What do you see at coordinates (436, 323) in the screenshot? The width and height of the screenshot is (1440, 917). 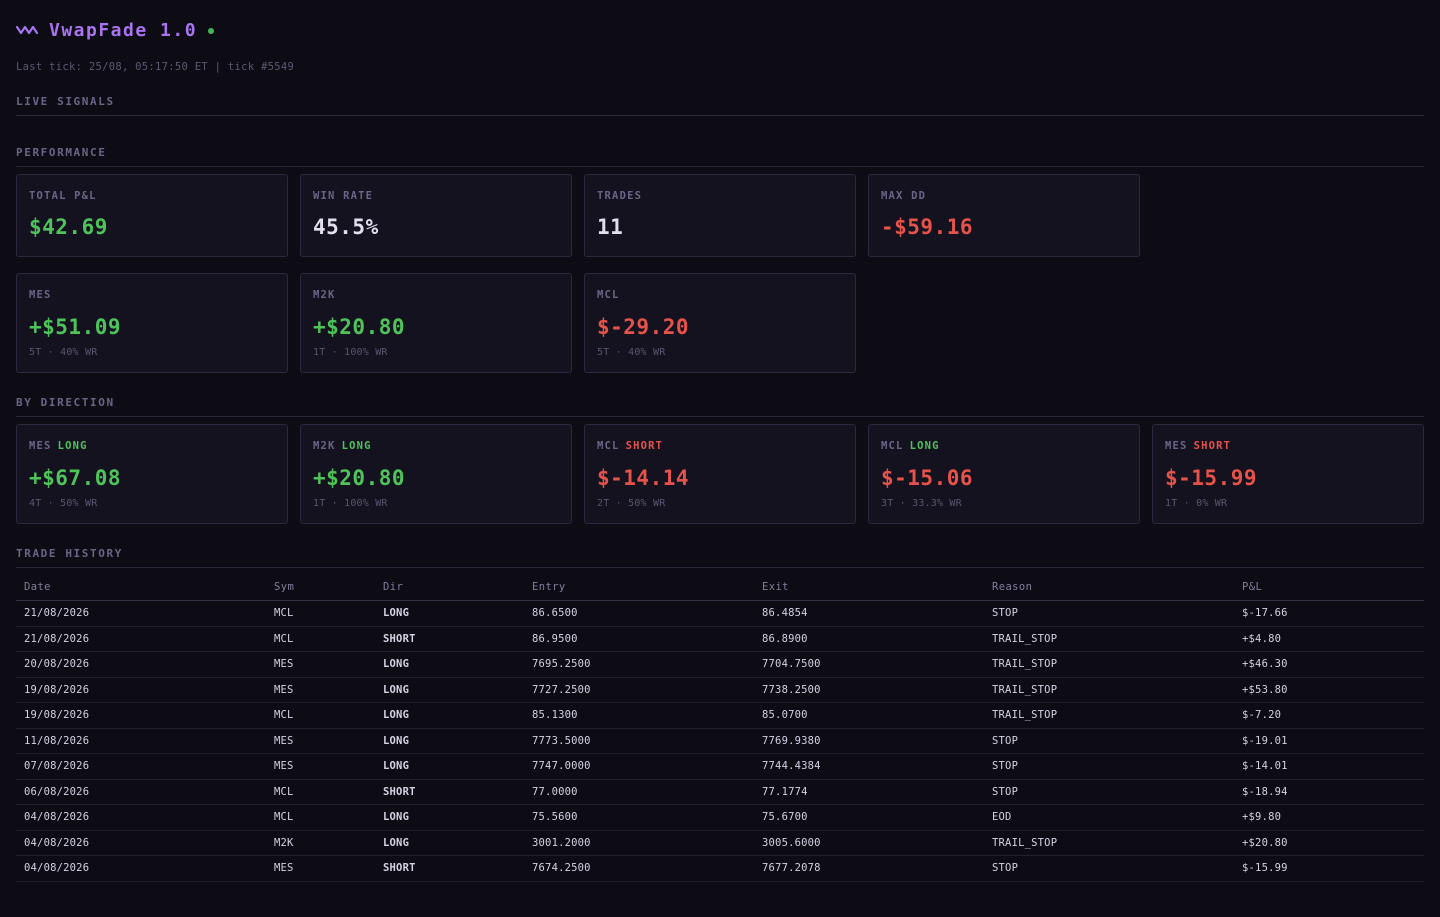 I see `symbol-card-m2k: M2K +$20.80 1T · 100% WR` at bounding box center [436, 323].